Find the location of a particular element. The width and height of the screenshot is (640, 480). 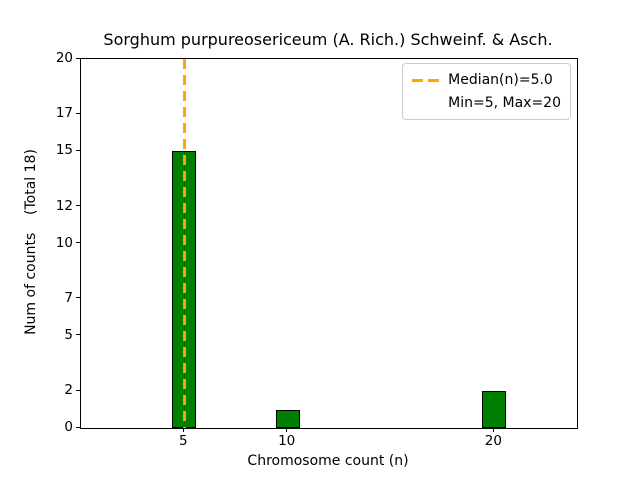

y-tick-label: 15 is located at coordinates (64, 150).